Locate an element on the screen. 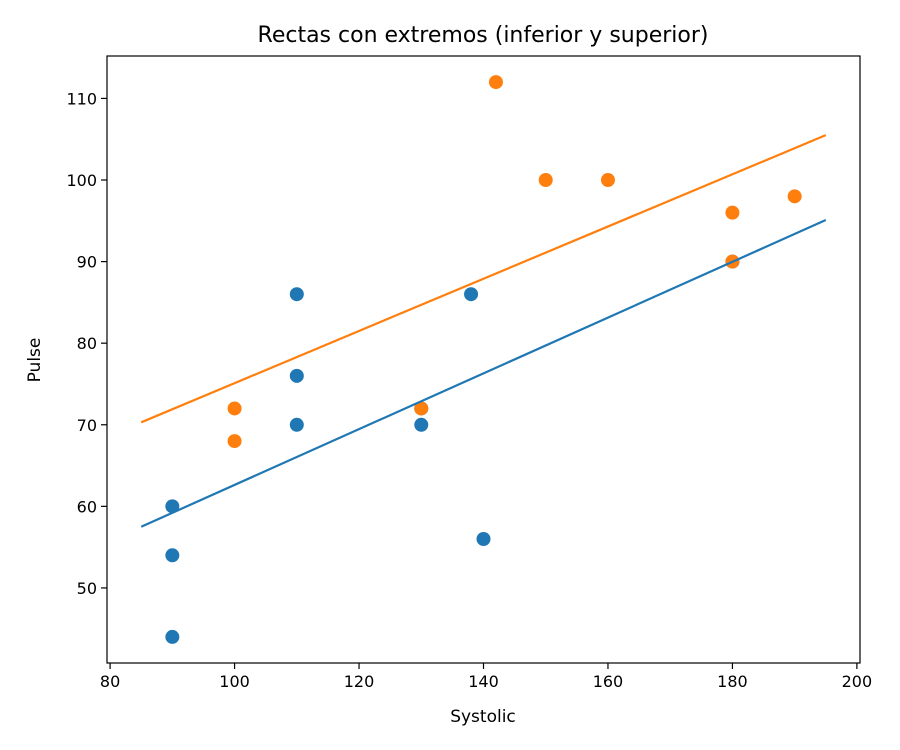  y-tick-label: 80 is located at coordinates (87, 343).